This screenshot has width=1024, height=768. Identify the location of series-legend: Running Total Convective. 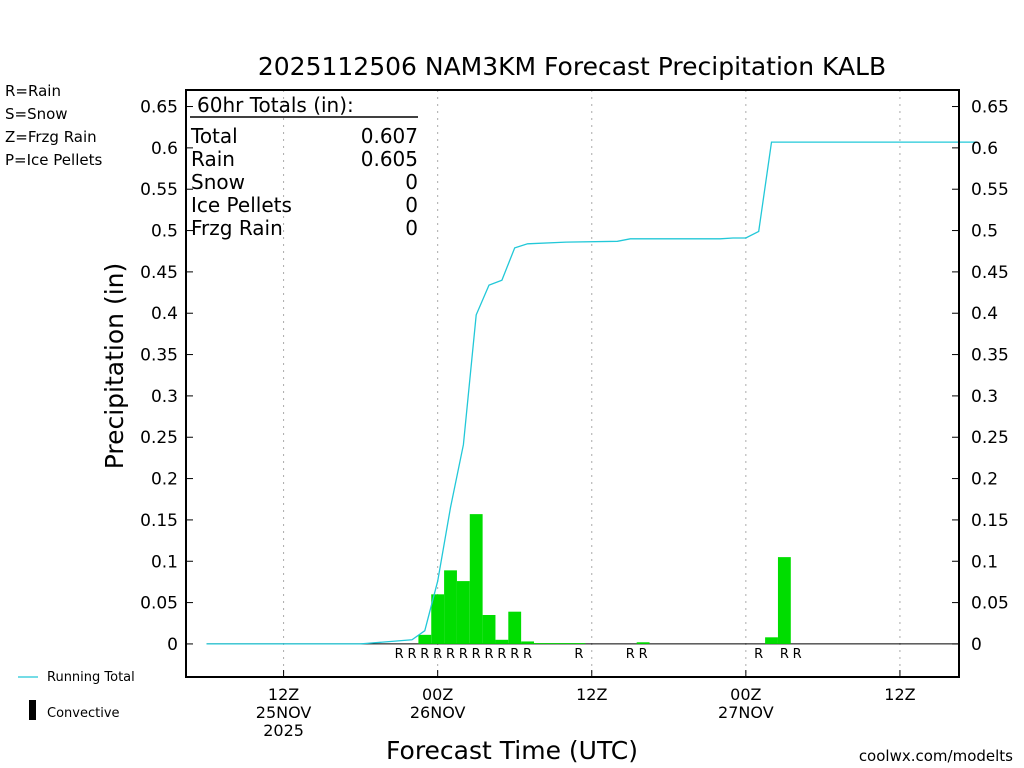
(76, 695).